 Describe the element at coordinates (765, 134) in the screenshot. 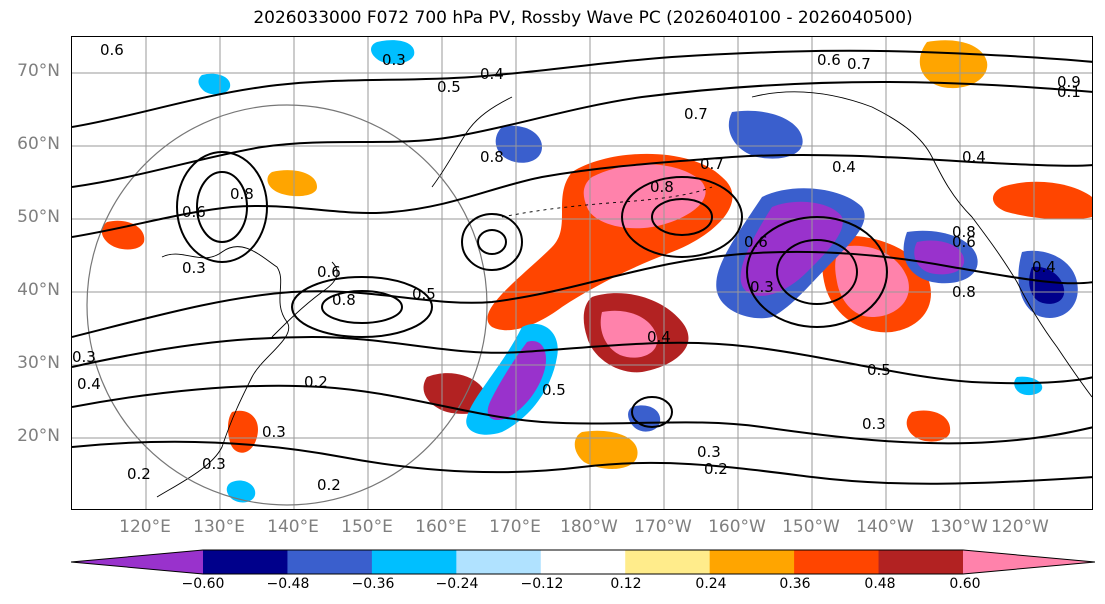

I see `pv-fill-neg-north` at that location.